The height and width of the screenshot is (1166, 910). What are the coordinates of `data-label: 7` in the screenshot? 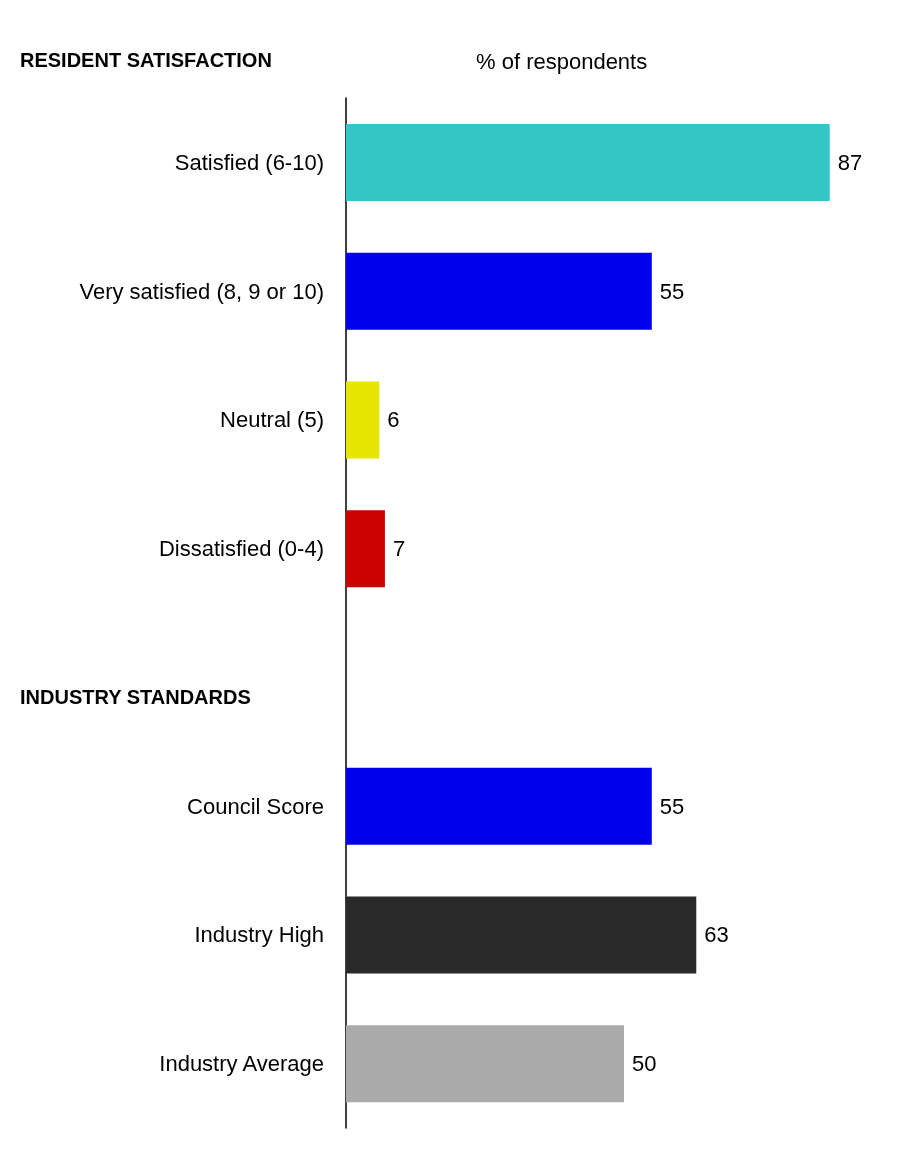 It's located at (399, 549).